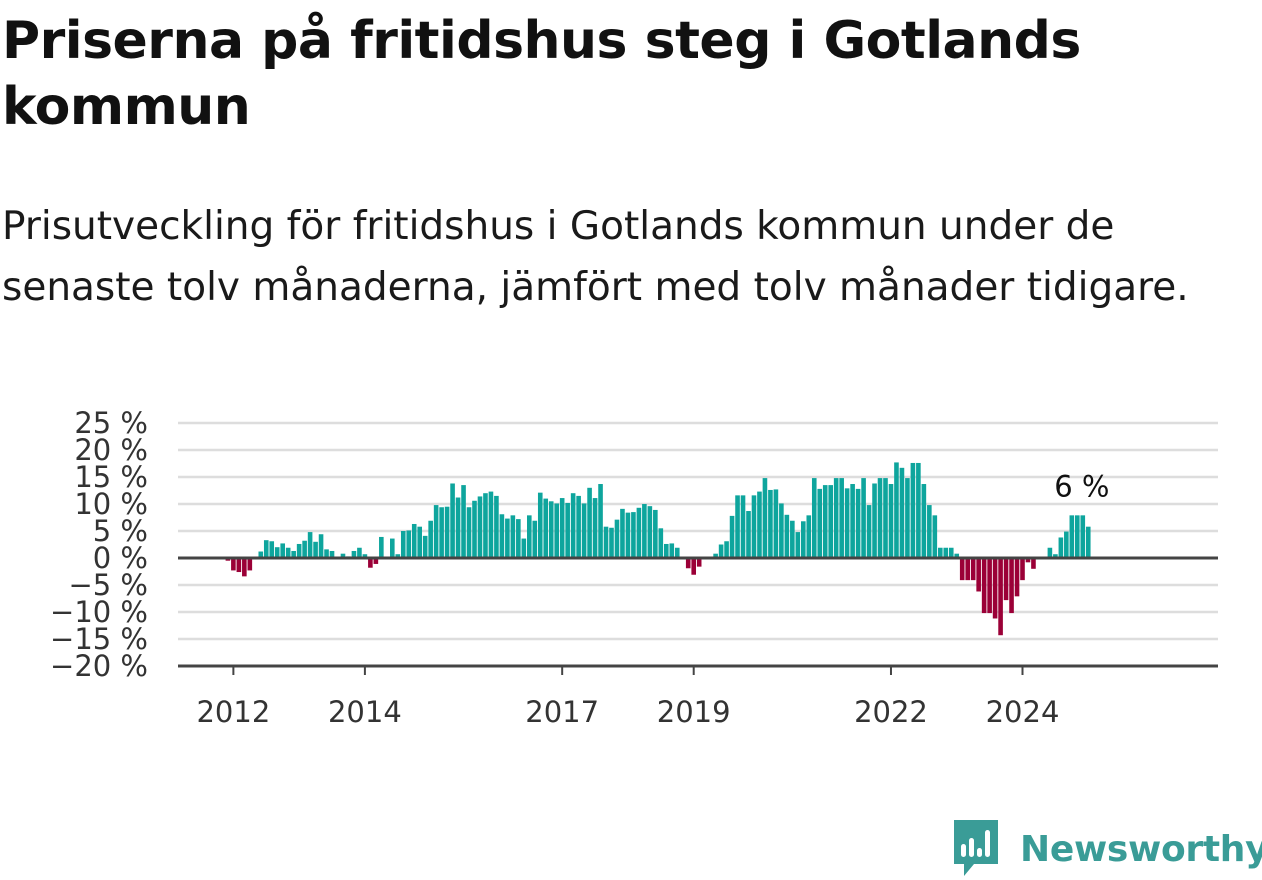 Image resolution: width=1262 pixels, height=880 pixels. Describe the element at coordinates (111, 477) in the screenshot. I see `y-tick-label: 15 %` at that location.